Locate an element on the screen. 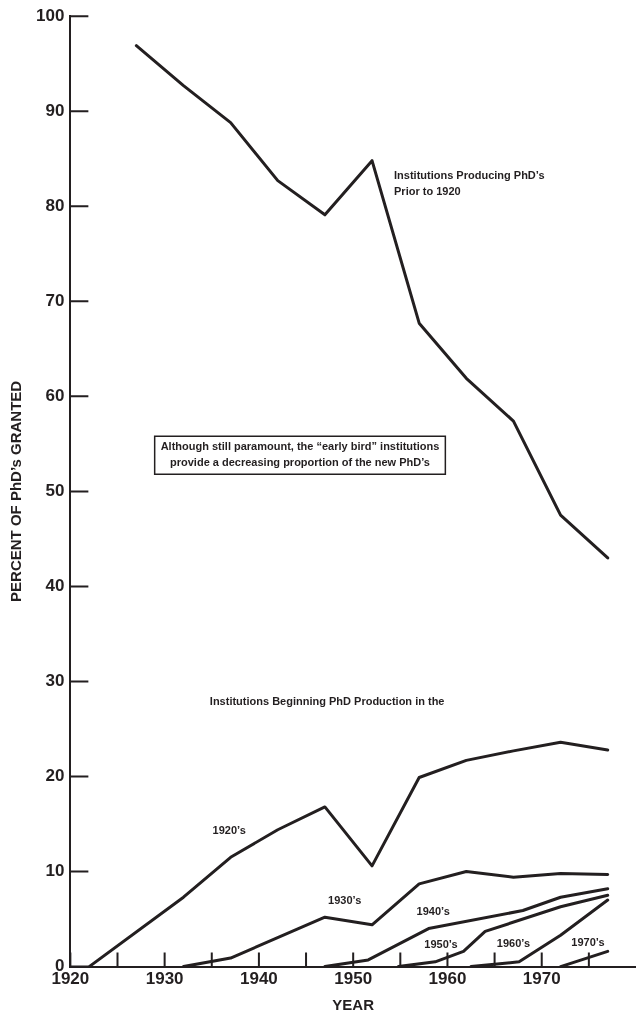 This screenshot has height=1025, width=636. x-tick-label: 1930 is located at coordinates (164, 979).